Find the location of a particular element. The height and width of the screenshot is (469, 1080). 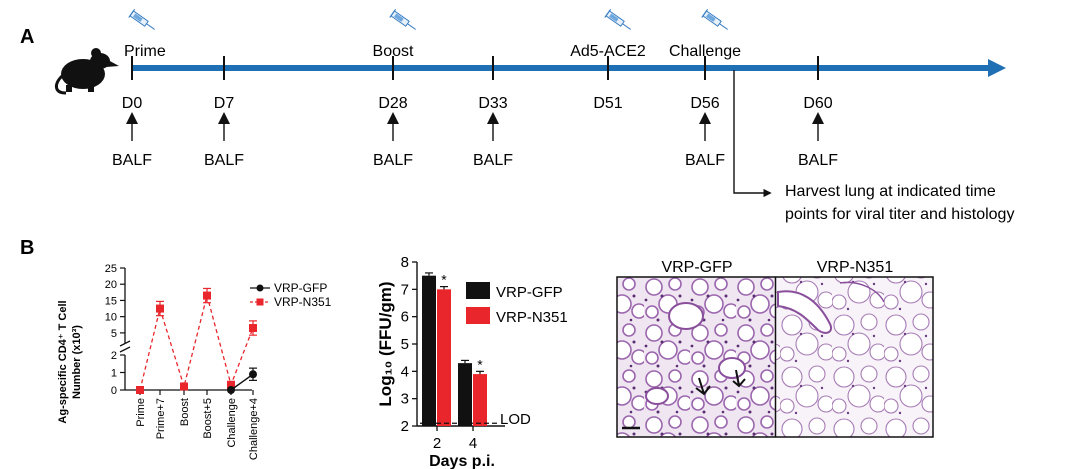

bar-ytick-label: 5 is located at coordinates (405, 344).